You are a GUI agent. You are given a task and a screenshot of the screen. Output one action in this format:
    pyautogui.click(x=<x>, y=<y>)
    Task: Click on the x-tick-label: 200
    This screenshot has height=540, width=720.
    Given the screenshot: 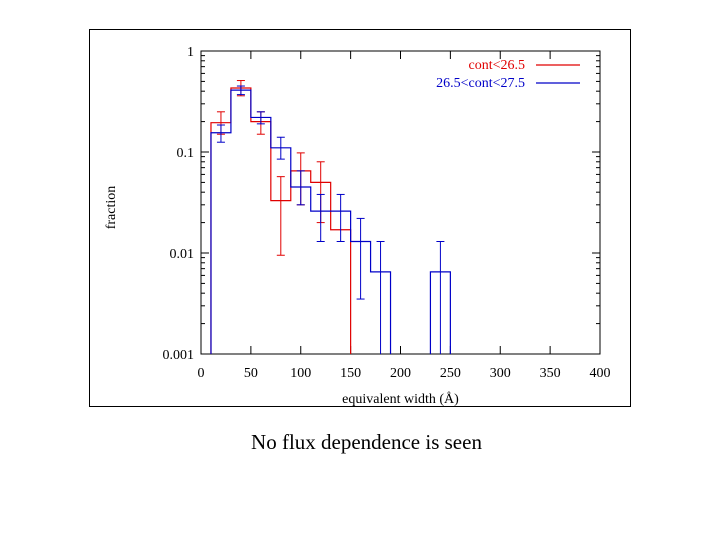 What is the action you would take?
    pyautogui.click(x=400, y=373)
    